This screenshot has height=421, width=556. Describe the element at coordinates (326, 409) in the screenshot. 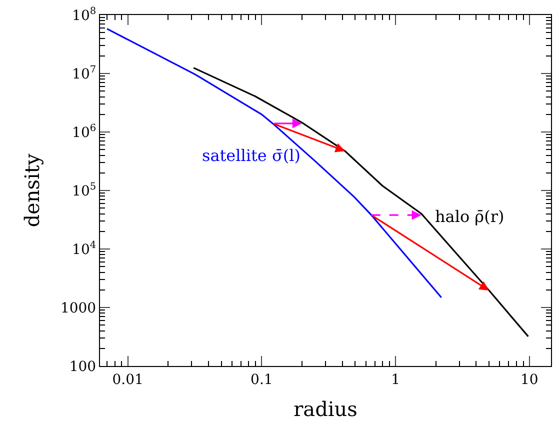

I see `x-axis-title: radius` at that location.